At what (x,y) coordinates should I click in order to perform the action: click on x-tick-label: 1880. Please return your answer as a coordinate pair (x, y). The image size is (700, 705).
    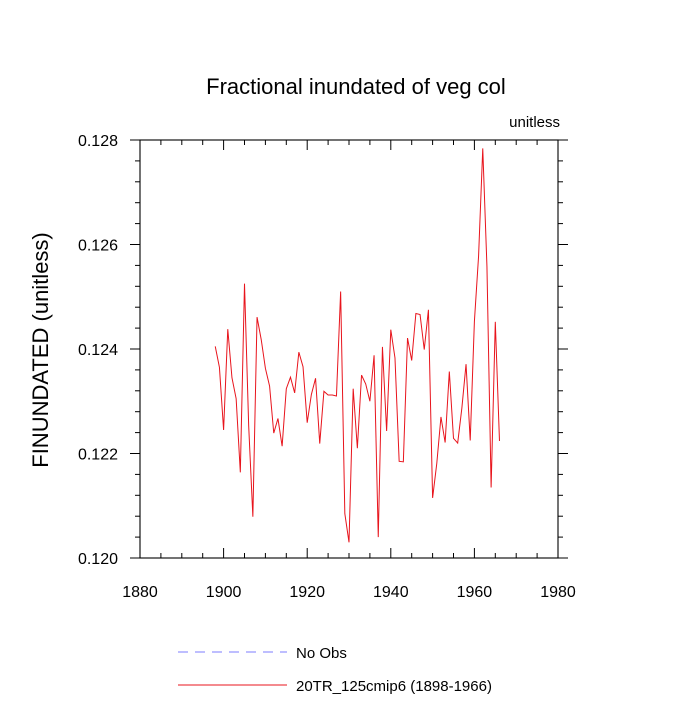
    Looking at the image, I should click on (140, 592).